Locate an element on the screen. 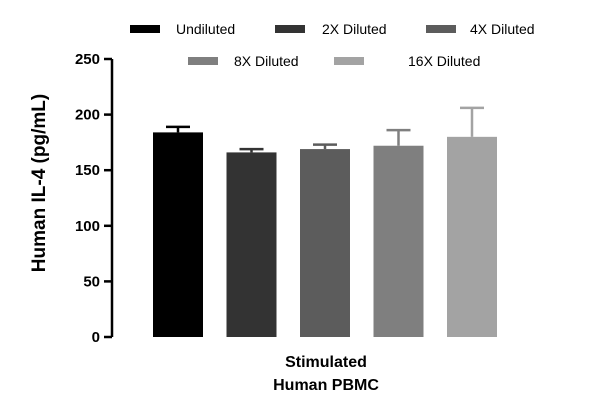 The width and height of the screenshot is (600, 418). legend-label: 4X Diluted is located at coordinates (502, 29).